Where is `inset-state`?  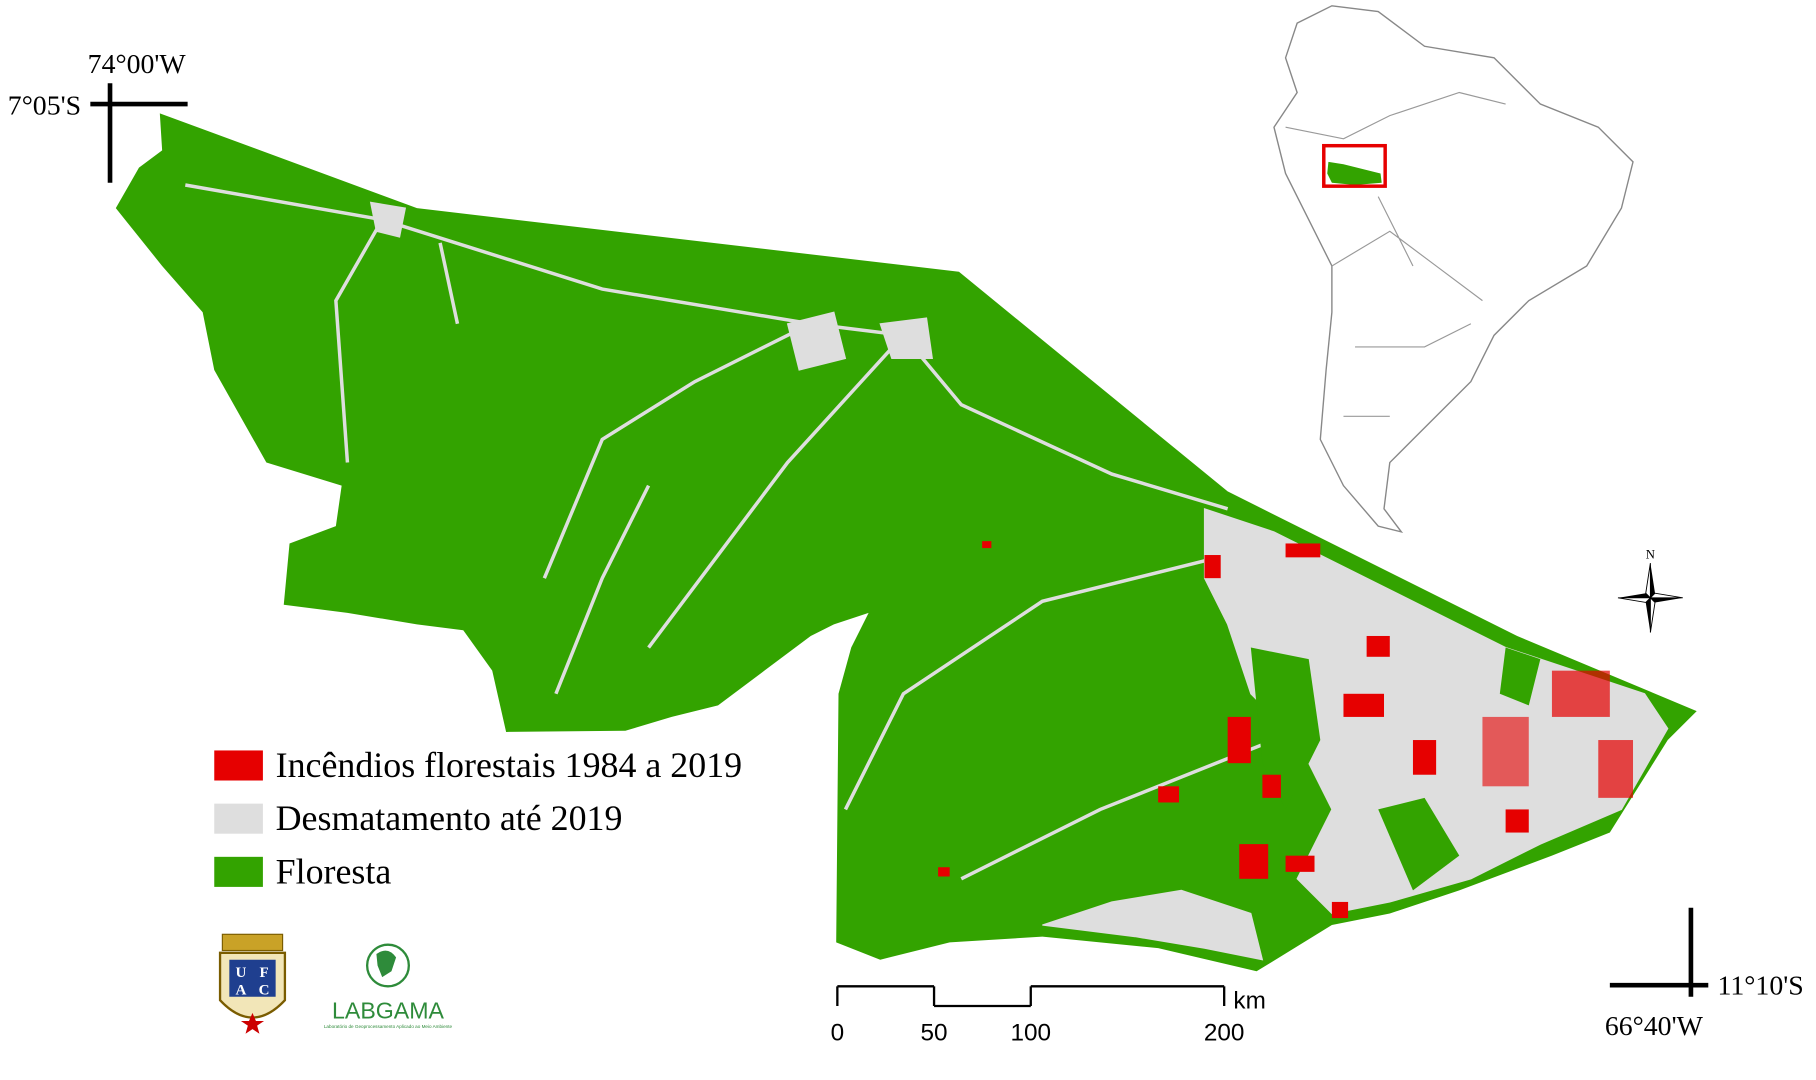 inset-state is located at coordinates (1354, 173).